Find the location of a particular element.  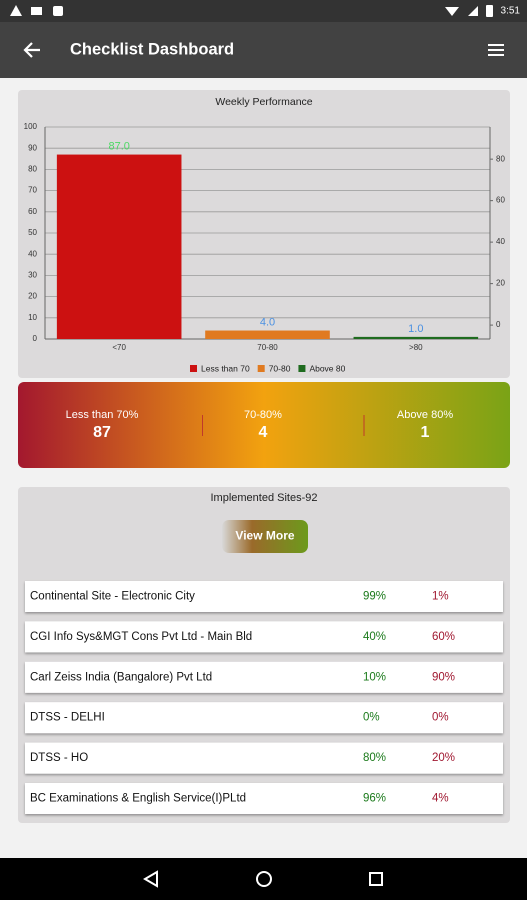

site-fail: 90% is located at coordinates (443, 677).